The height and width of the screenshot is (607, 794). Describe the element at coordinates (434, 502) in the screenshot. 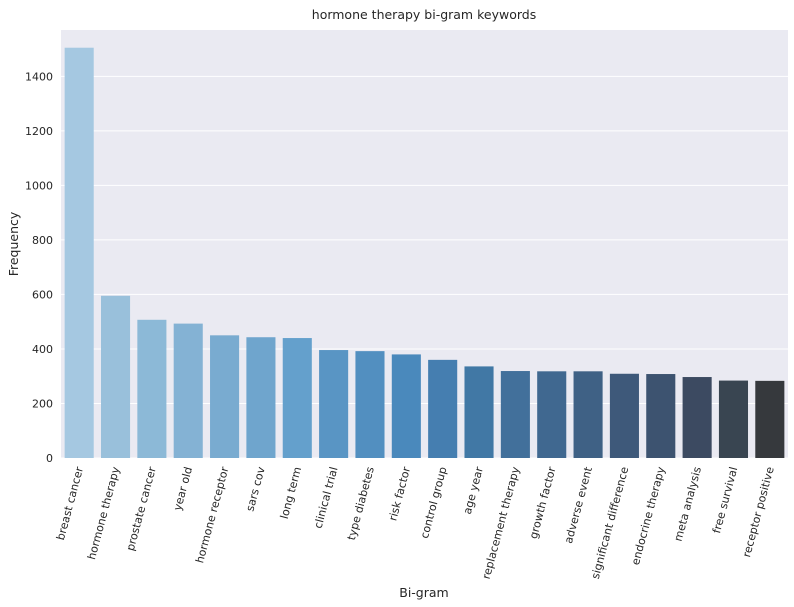

I see `x-tick-label: control group` at that location.